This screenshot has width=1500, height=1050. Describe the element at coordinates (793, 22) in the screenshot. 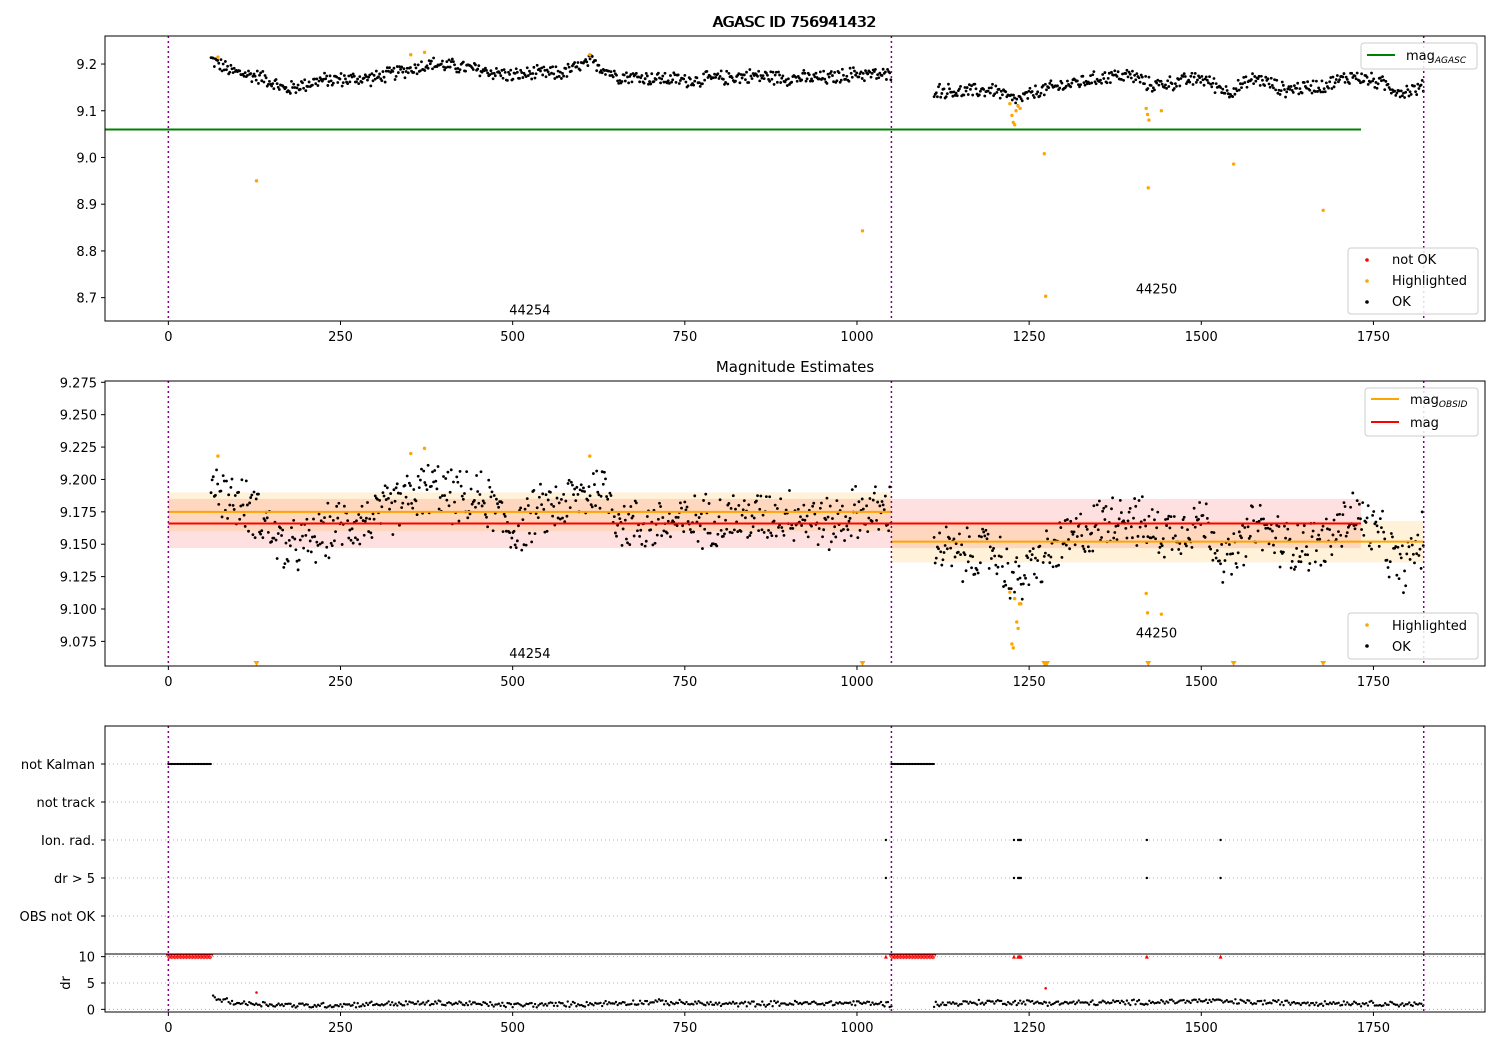

I see `figure-title: AGASC ID 756941432` at that location.